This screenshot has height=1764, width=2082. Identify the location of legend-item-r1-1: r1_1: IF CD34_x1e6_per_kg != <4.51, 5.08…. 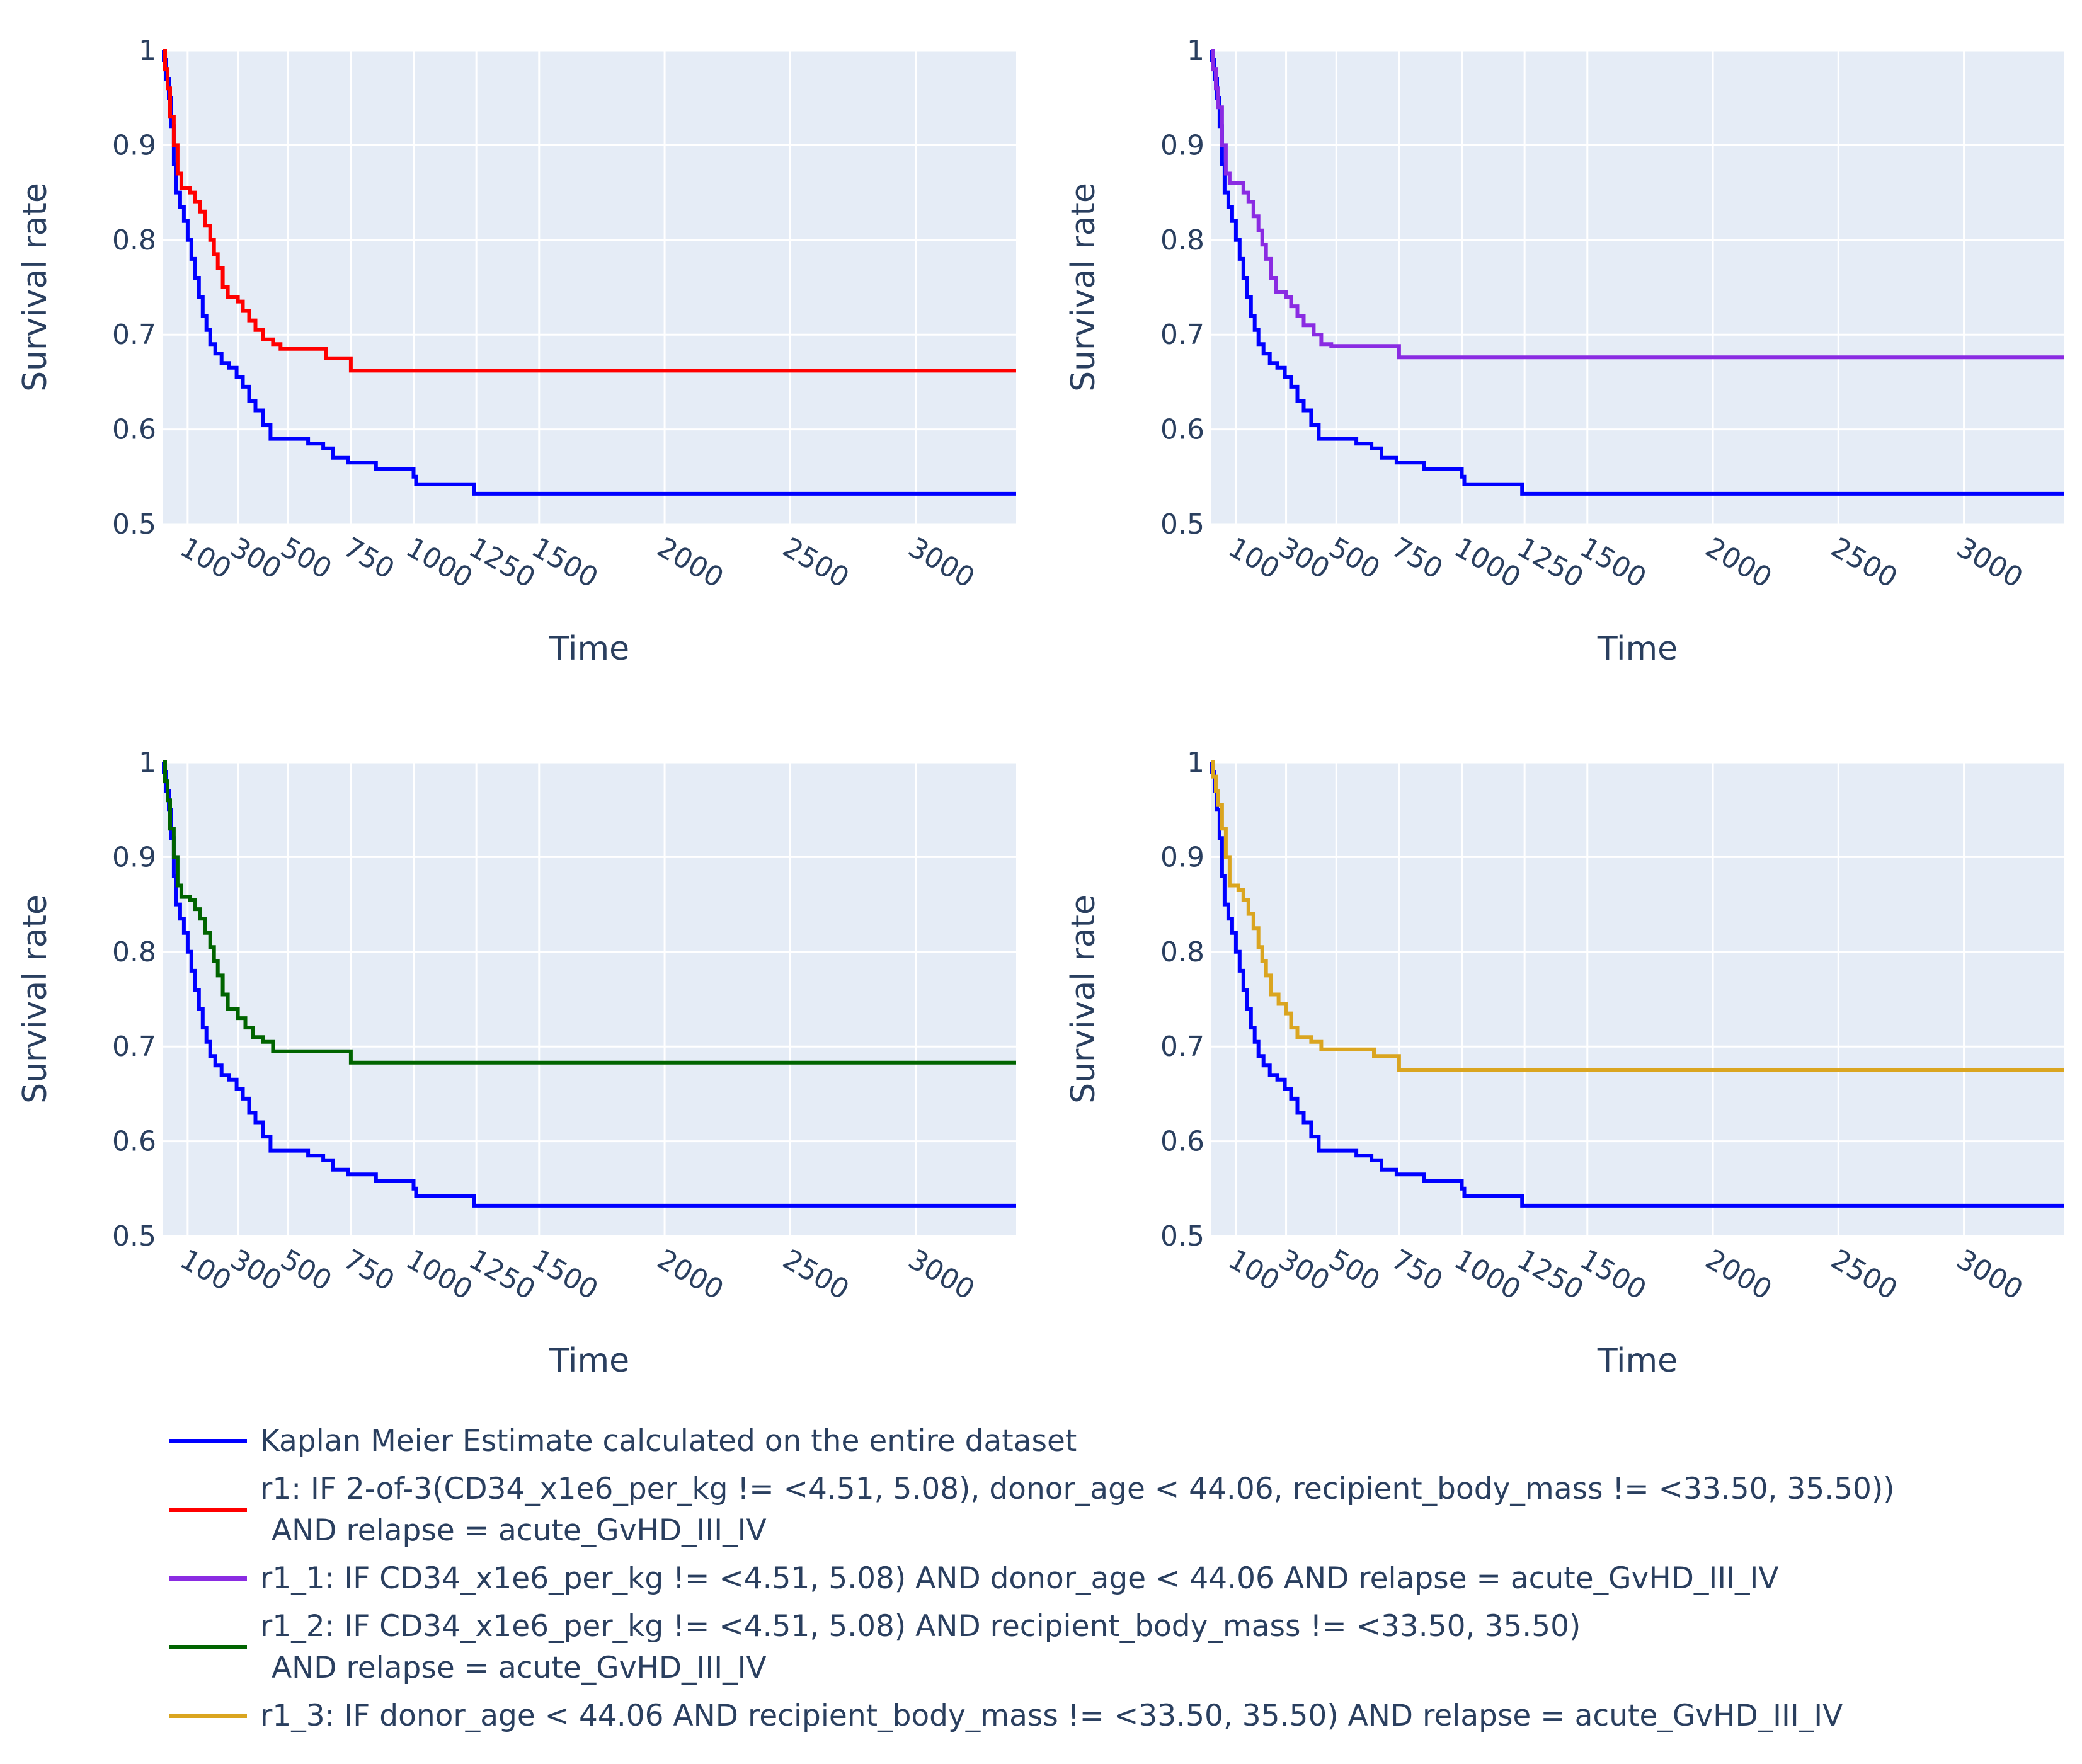
(1114, 1579).